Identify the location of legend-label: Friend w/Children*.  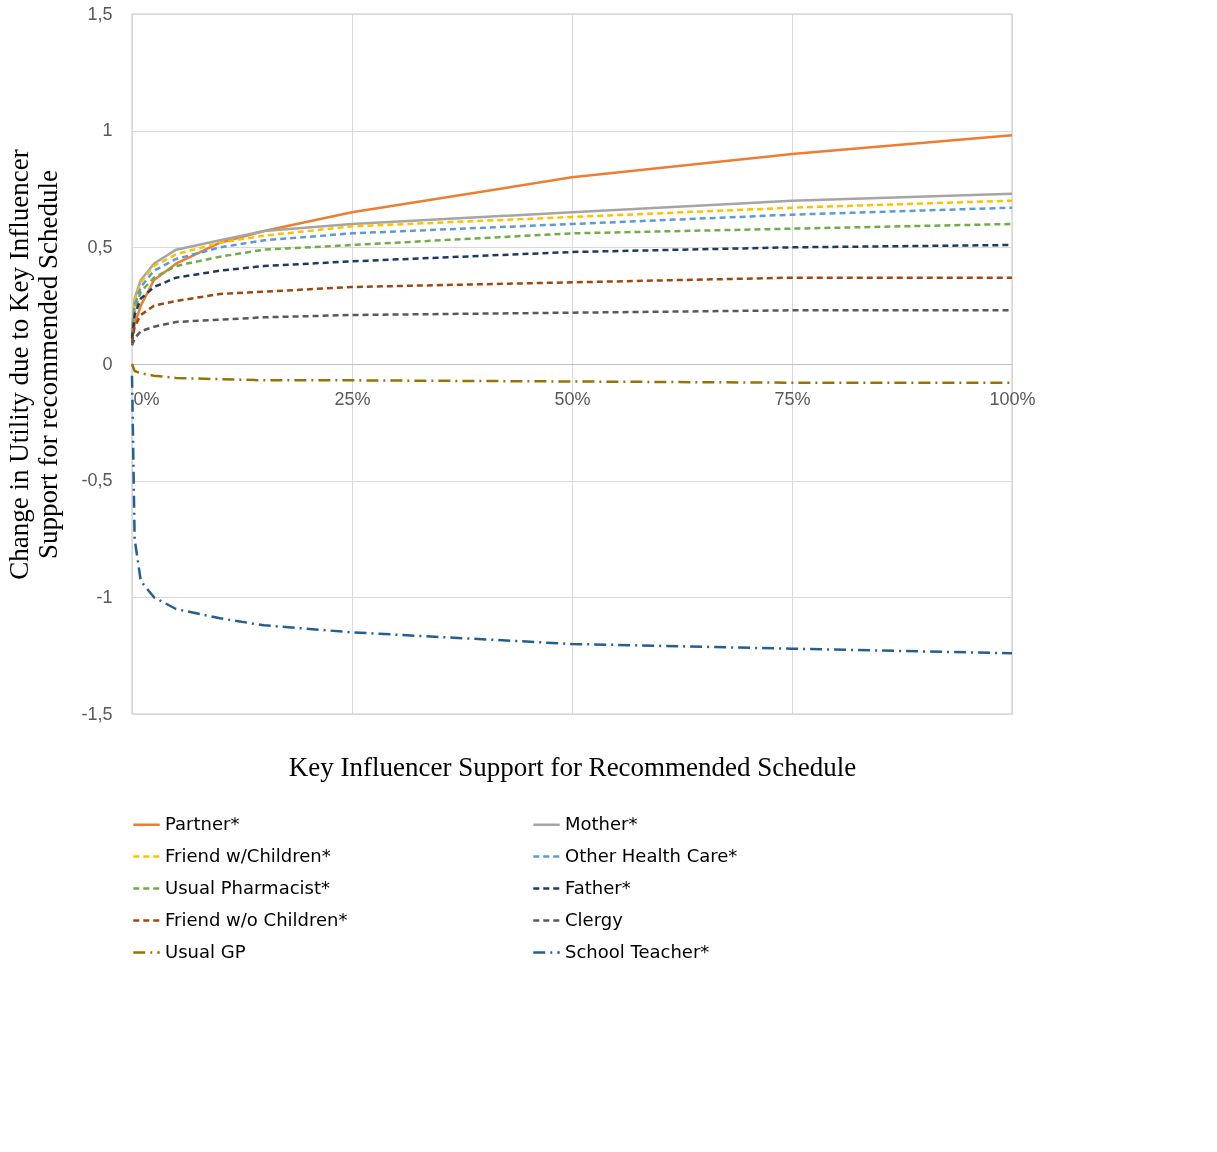
(248, 855).